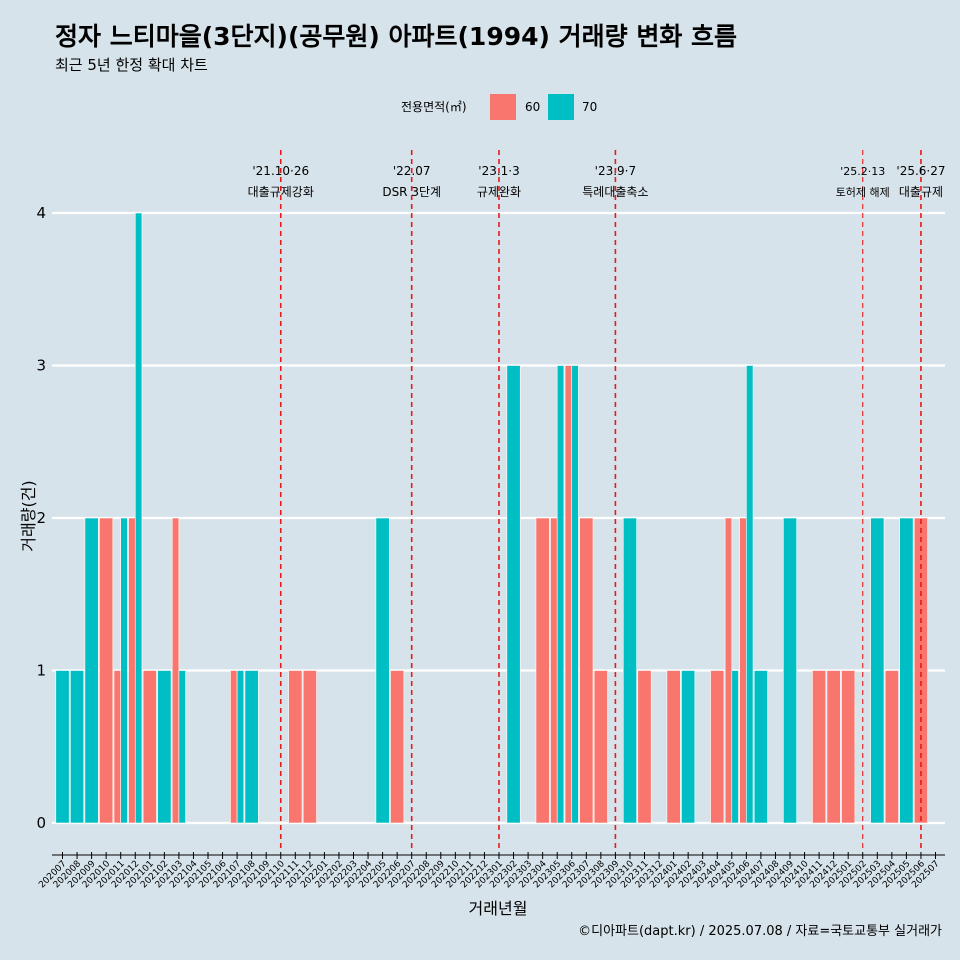 Image resolution: width=960 pixels, height=960 pixels. What do you see at coordinates (434, 107) in the screenshot?
I see `legend-title: 전용면적(㎡)` at bounding box center [434, 107].